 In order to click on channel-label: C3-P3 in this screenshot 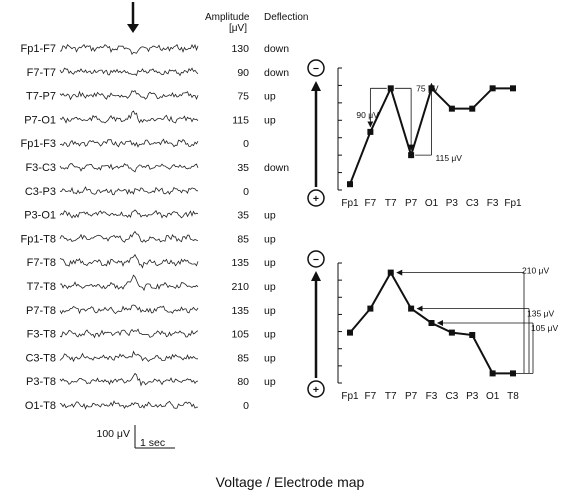, I will do `click(40, 192)`.